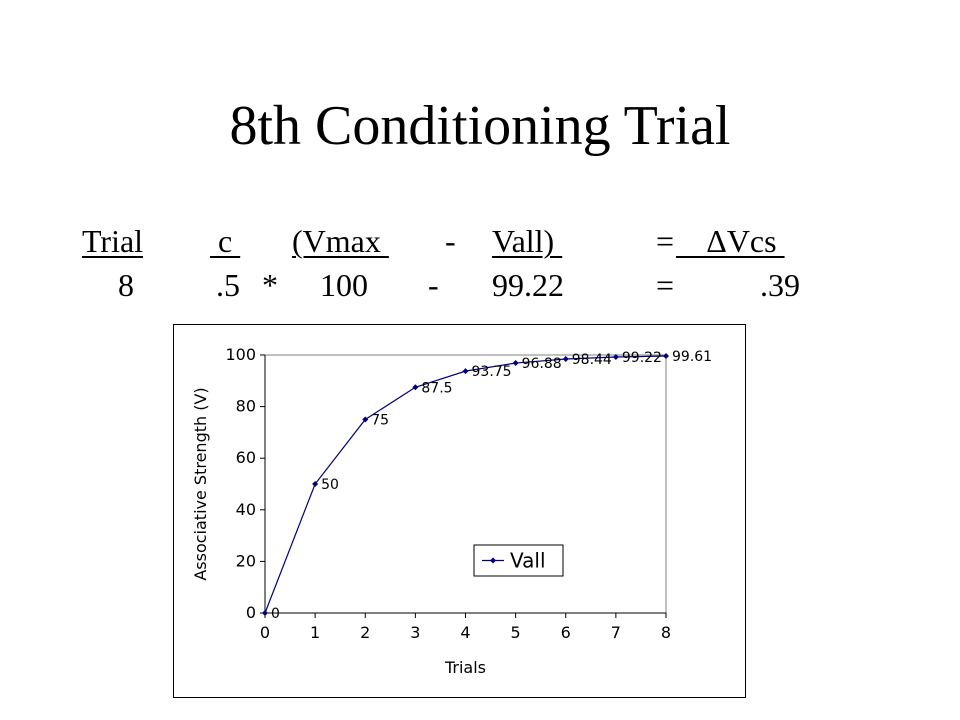 The image size is (960, 720). What do you see at coordinates (433, 285) in the screenshot?
I see `value-minus: -` at bounding box center [433, 285].